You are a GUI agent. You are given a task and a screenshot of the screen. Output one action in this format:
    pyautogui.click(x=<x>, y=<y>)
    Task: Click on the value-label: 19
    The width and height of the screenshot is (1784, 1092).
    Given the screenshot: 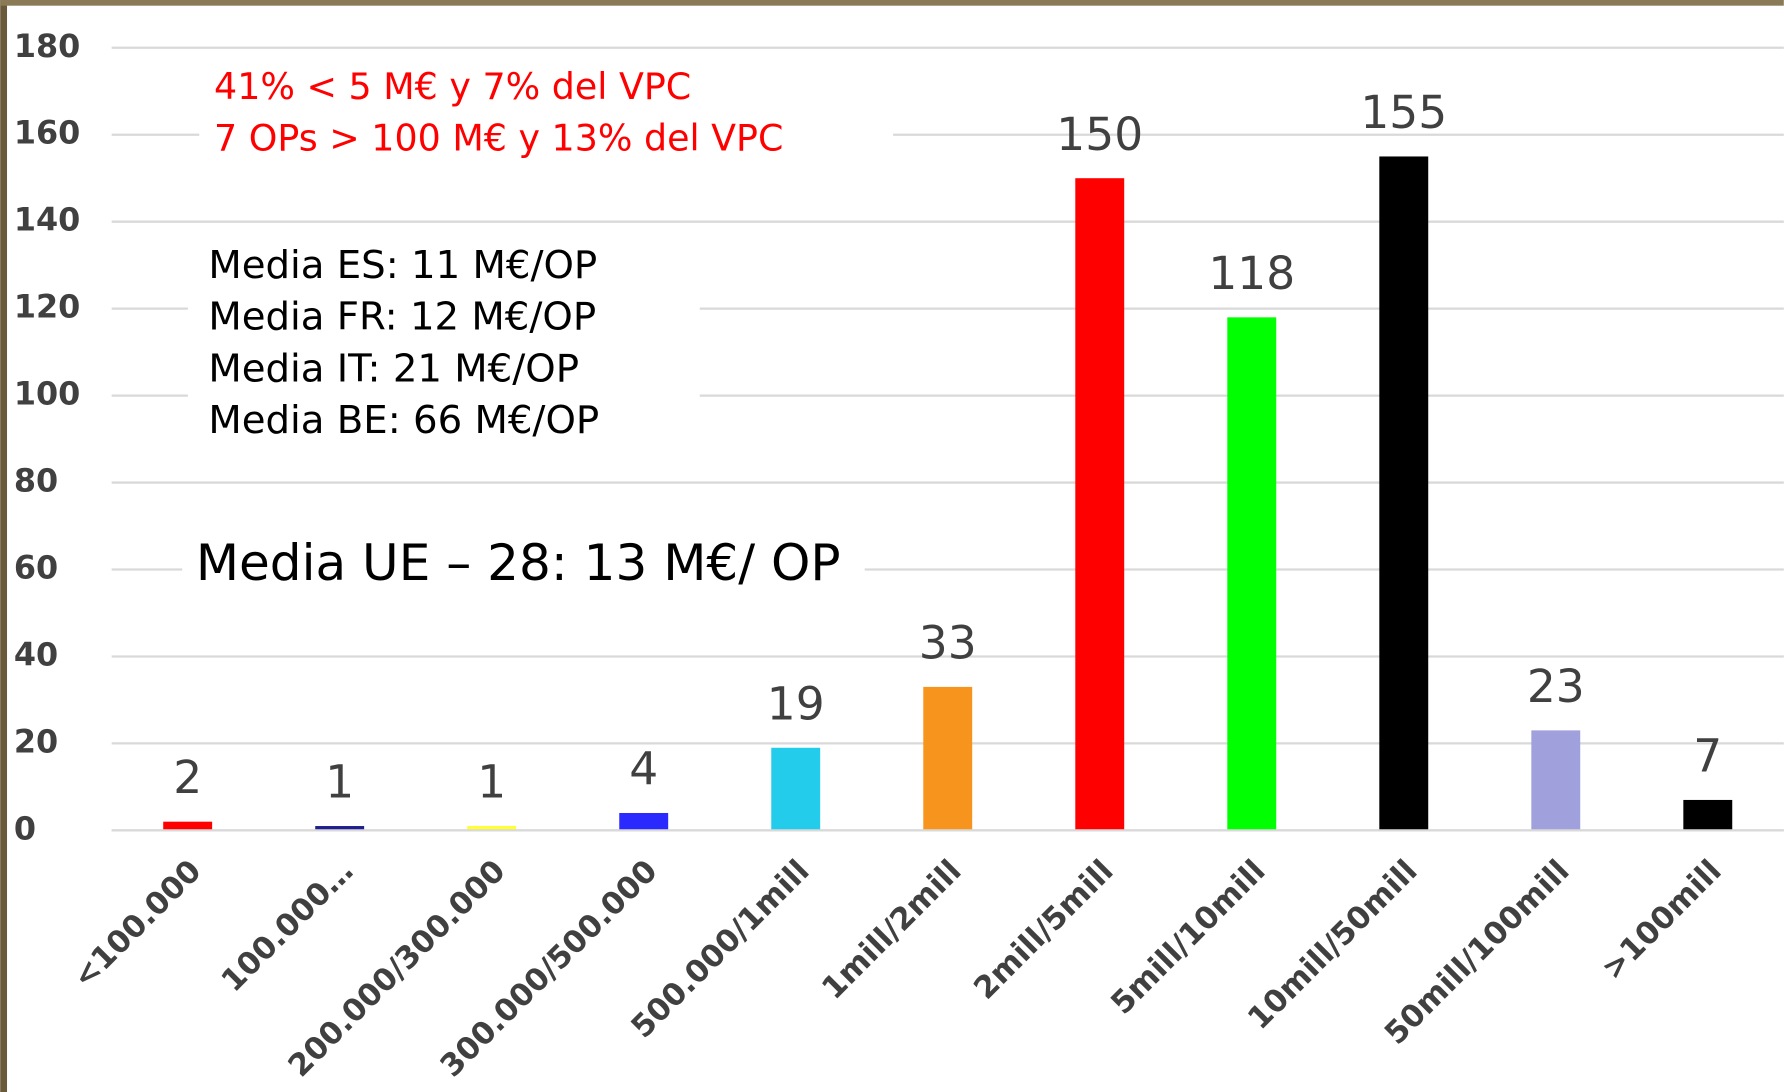 What is the action you would take?
    pyautogui.click(x=796, y=703)
    